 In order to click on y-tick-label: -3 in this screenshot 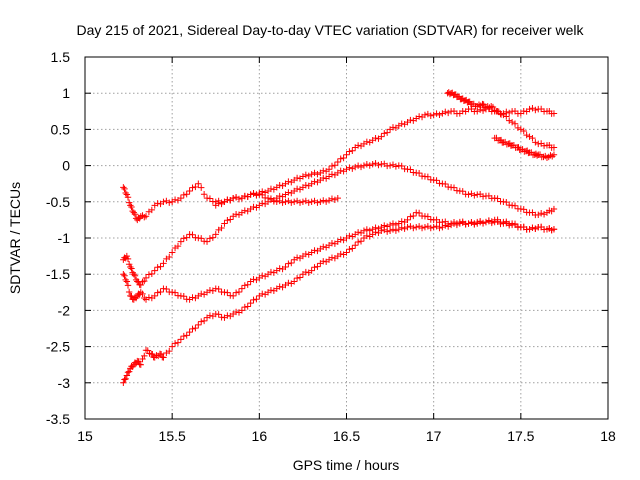, I will do `click(64, 383)`.